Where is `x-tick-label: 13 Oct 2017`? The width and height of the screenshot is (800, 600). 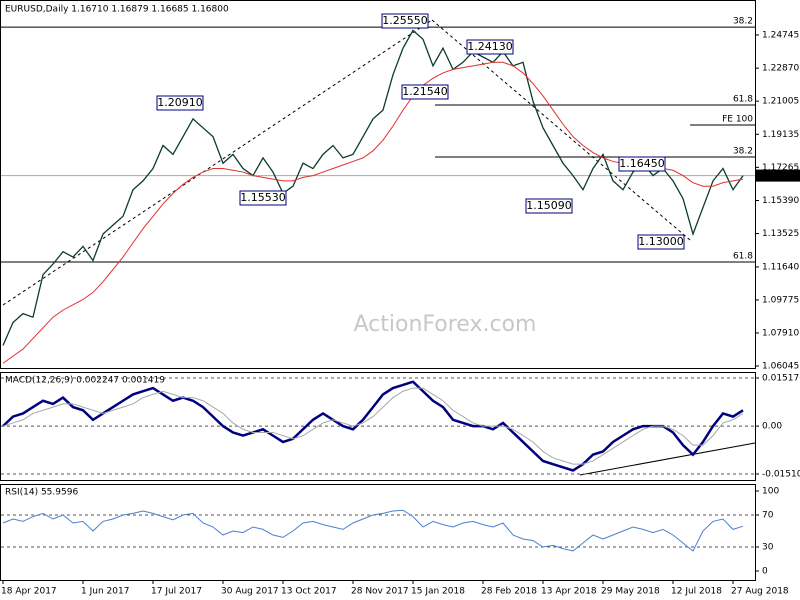
x-tick-label: 13 Oct 2017 is located at coordinates (309, 592).